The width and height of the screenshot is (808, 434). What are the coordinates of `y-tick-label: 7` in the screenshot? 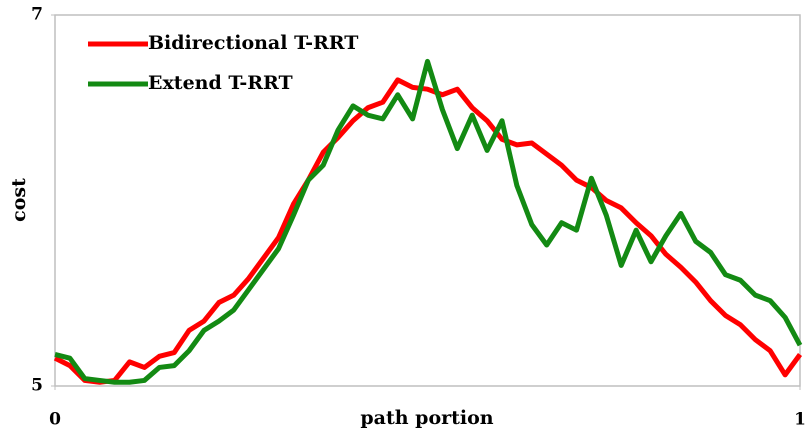 It's located at (37, 15).